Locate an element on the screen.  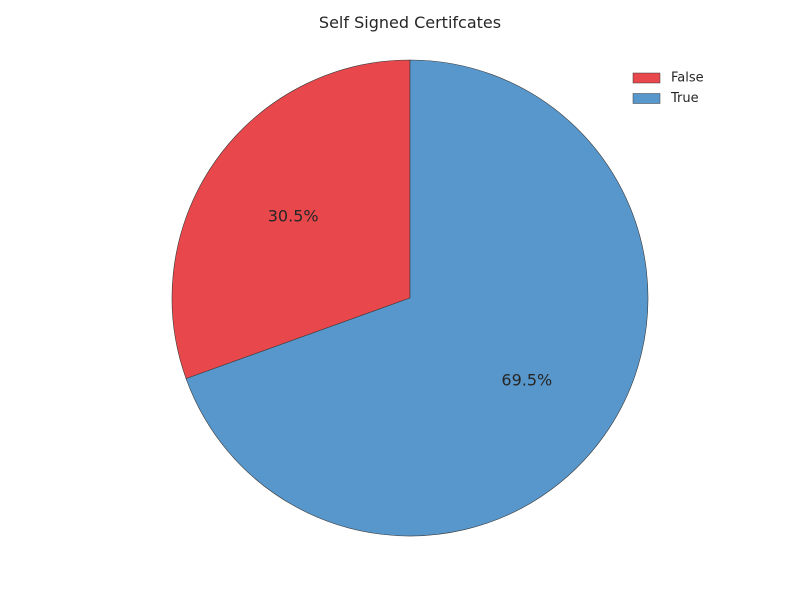
slice-pct-label-true: 69.5% is located at coordinates (526, 380).